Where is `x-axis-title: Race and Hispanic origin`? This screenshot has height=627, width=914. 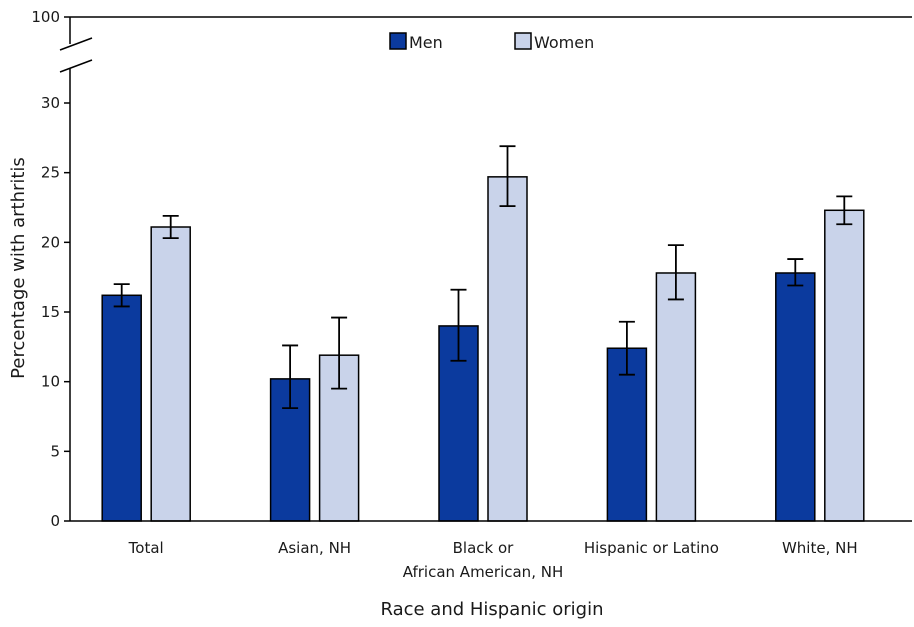 x-axis-title: Race and Hispanic origin is located at coordinates (491, 609).